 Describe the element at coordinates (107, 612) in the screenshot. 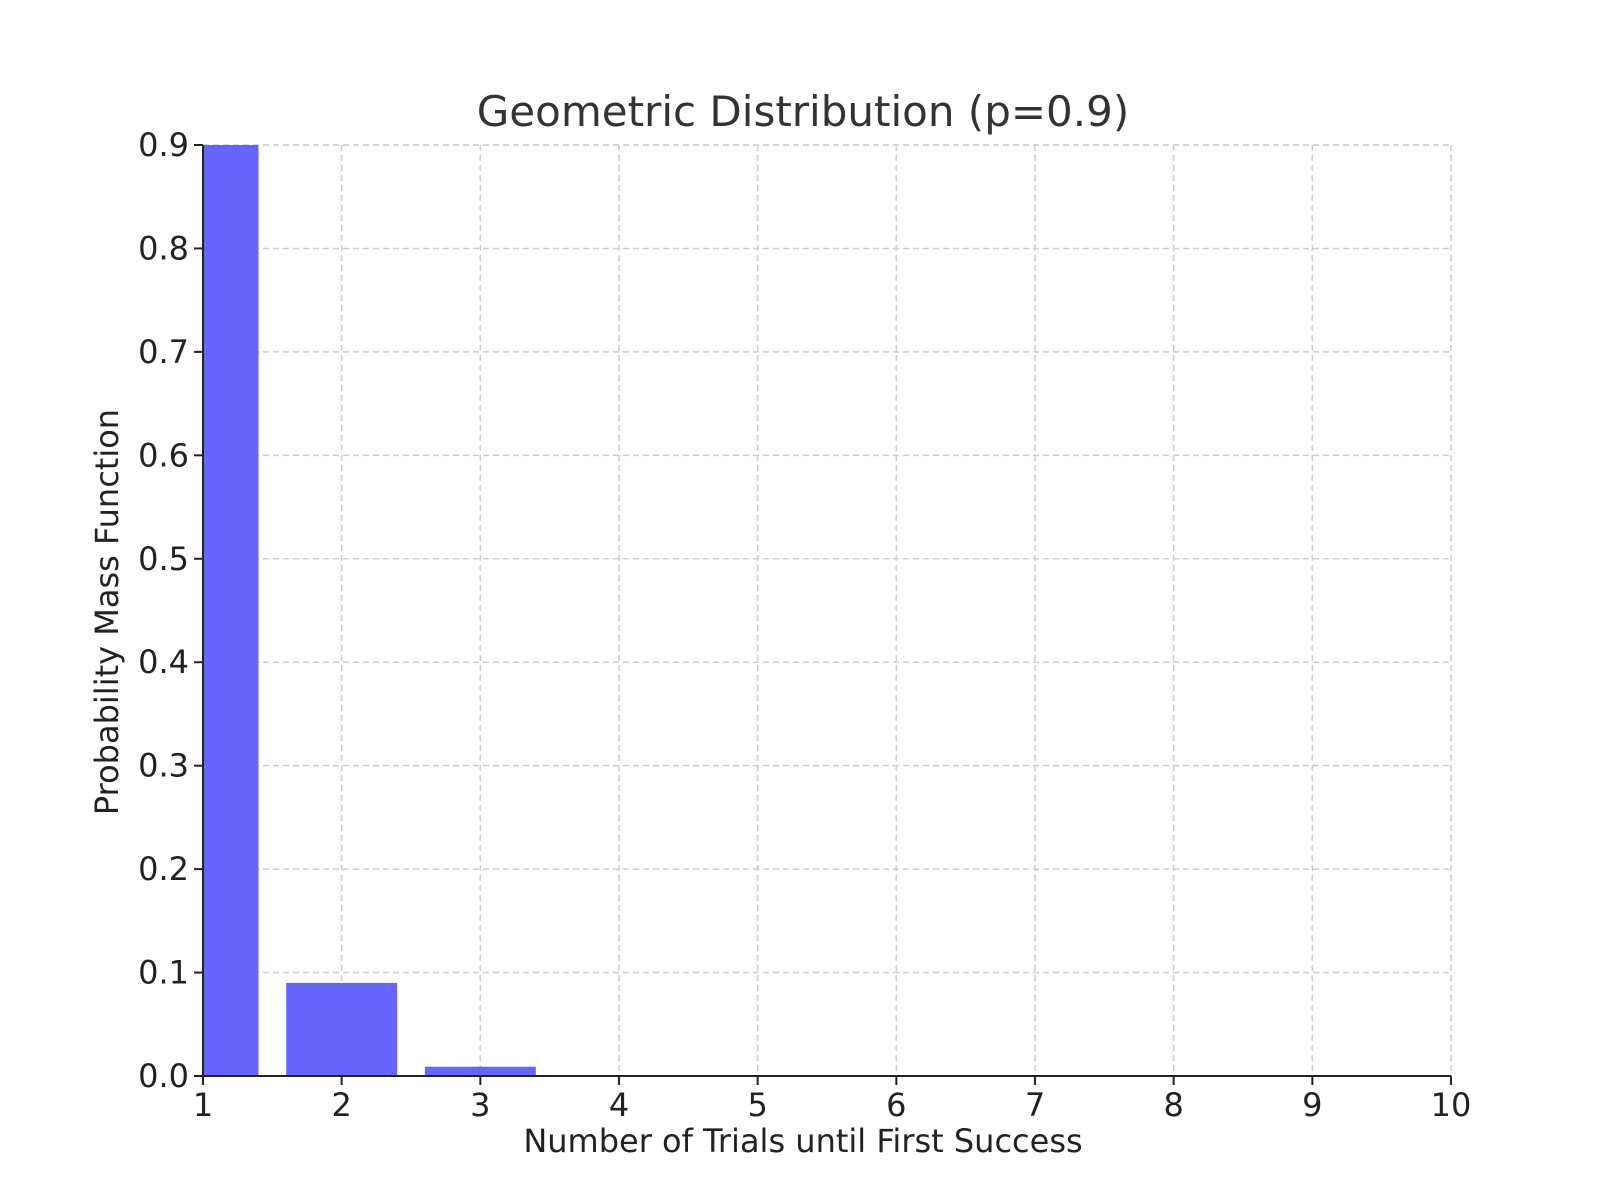

I see `y-axis-label: Probability Mass Function` at that location.